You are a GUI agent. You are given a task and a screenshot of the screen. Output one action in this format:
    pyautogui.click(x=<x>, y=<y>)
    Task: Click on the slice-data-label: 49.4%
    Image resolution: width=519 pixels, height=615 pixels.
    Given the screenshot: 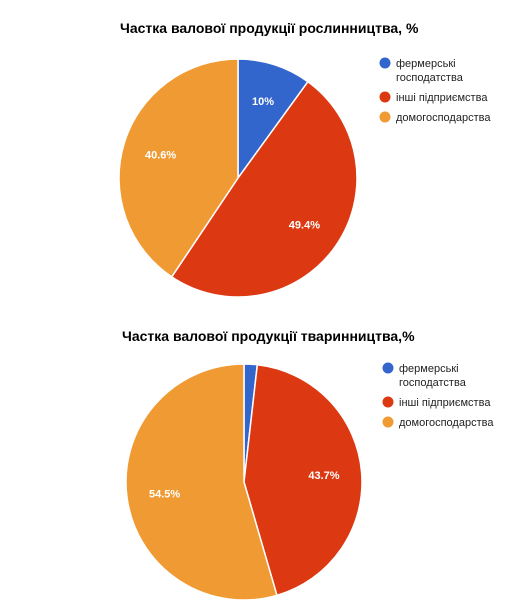 What is the action you would take?
    pyautogui.click(x=304, y=225)
    